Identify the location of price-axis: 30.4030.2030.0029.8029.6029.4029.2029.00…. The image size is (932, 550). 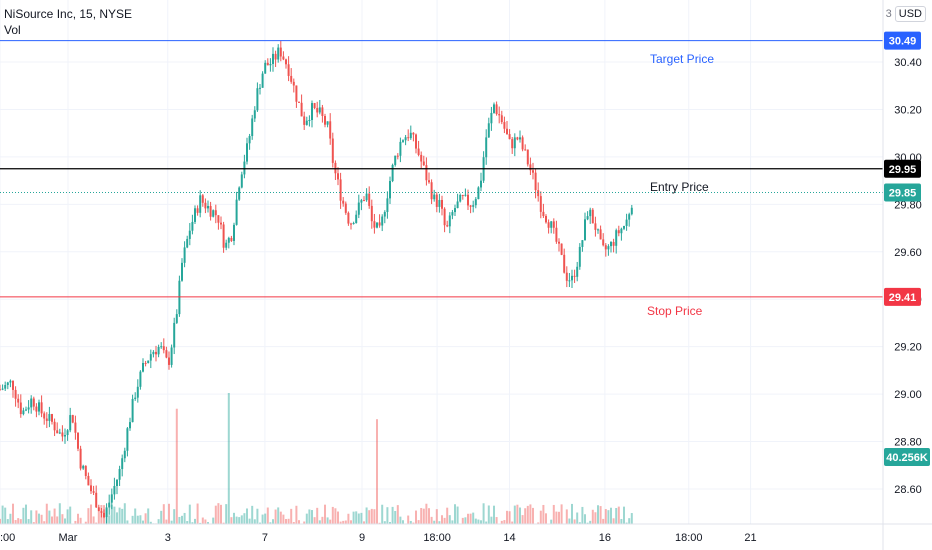
(908, 276).